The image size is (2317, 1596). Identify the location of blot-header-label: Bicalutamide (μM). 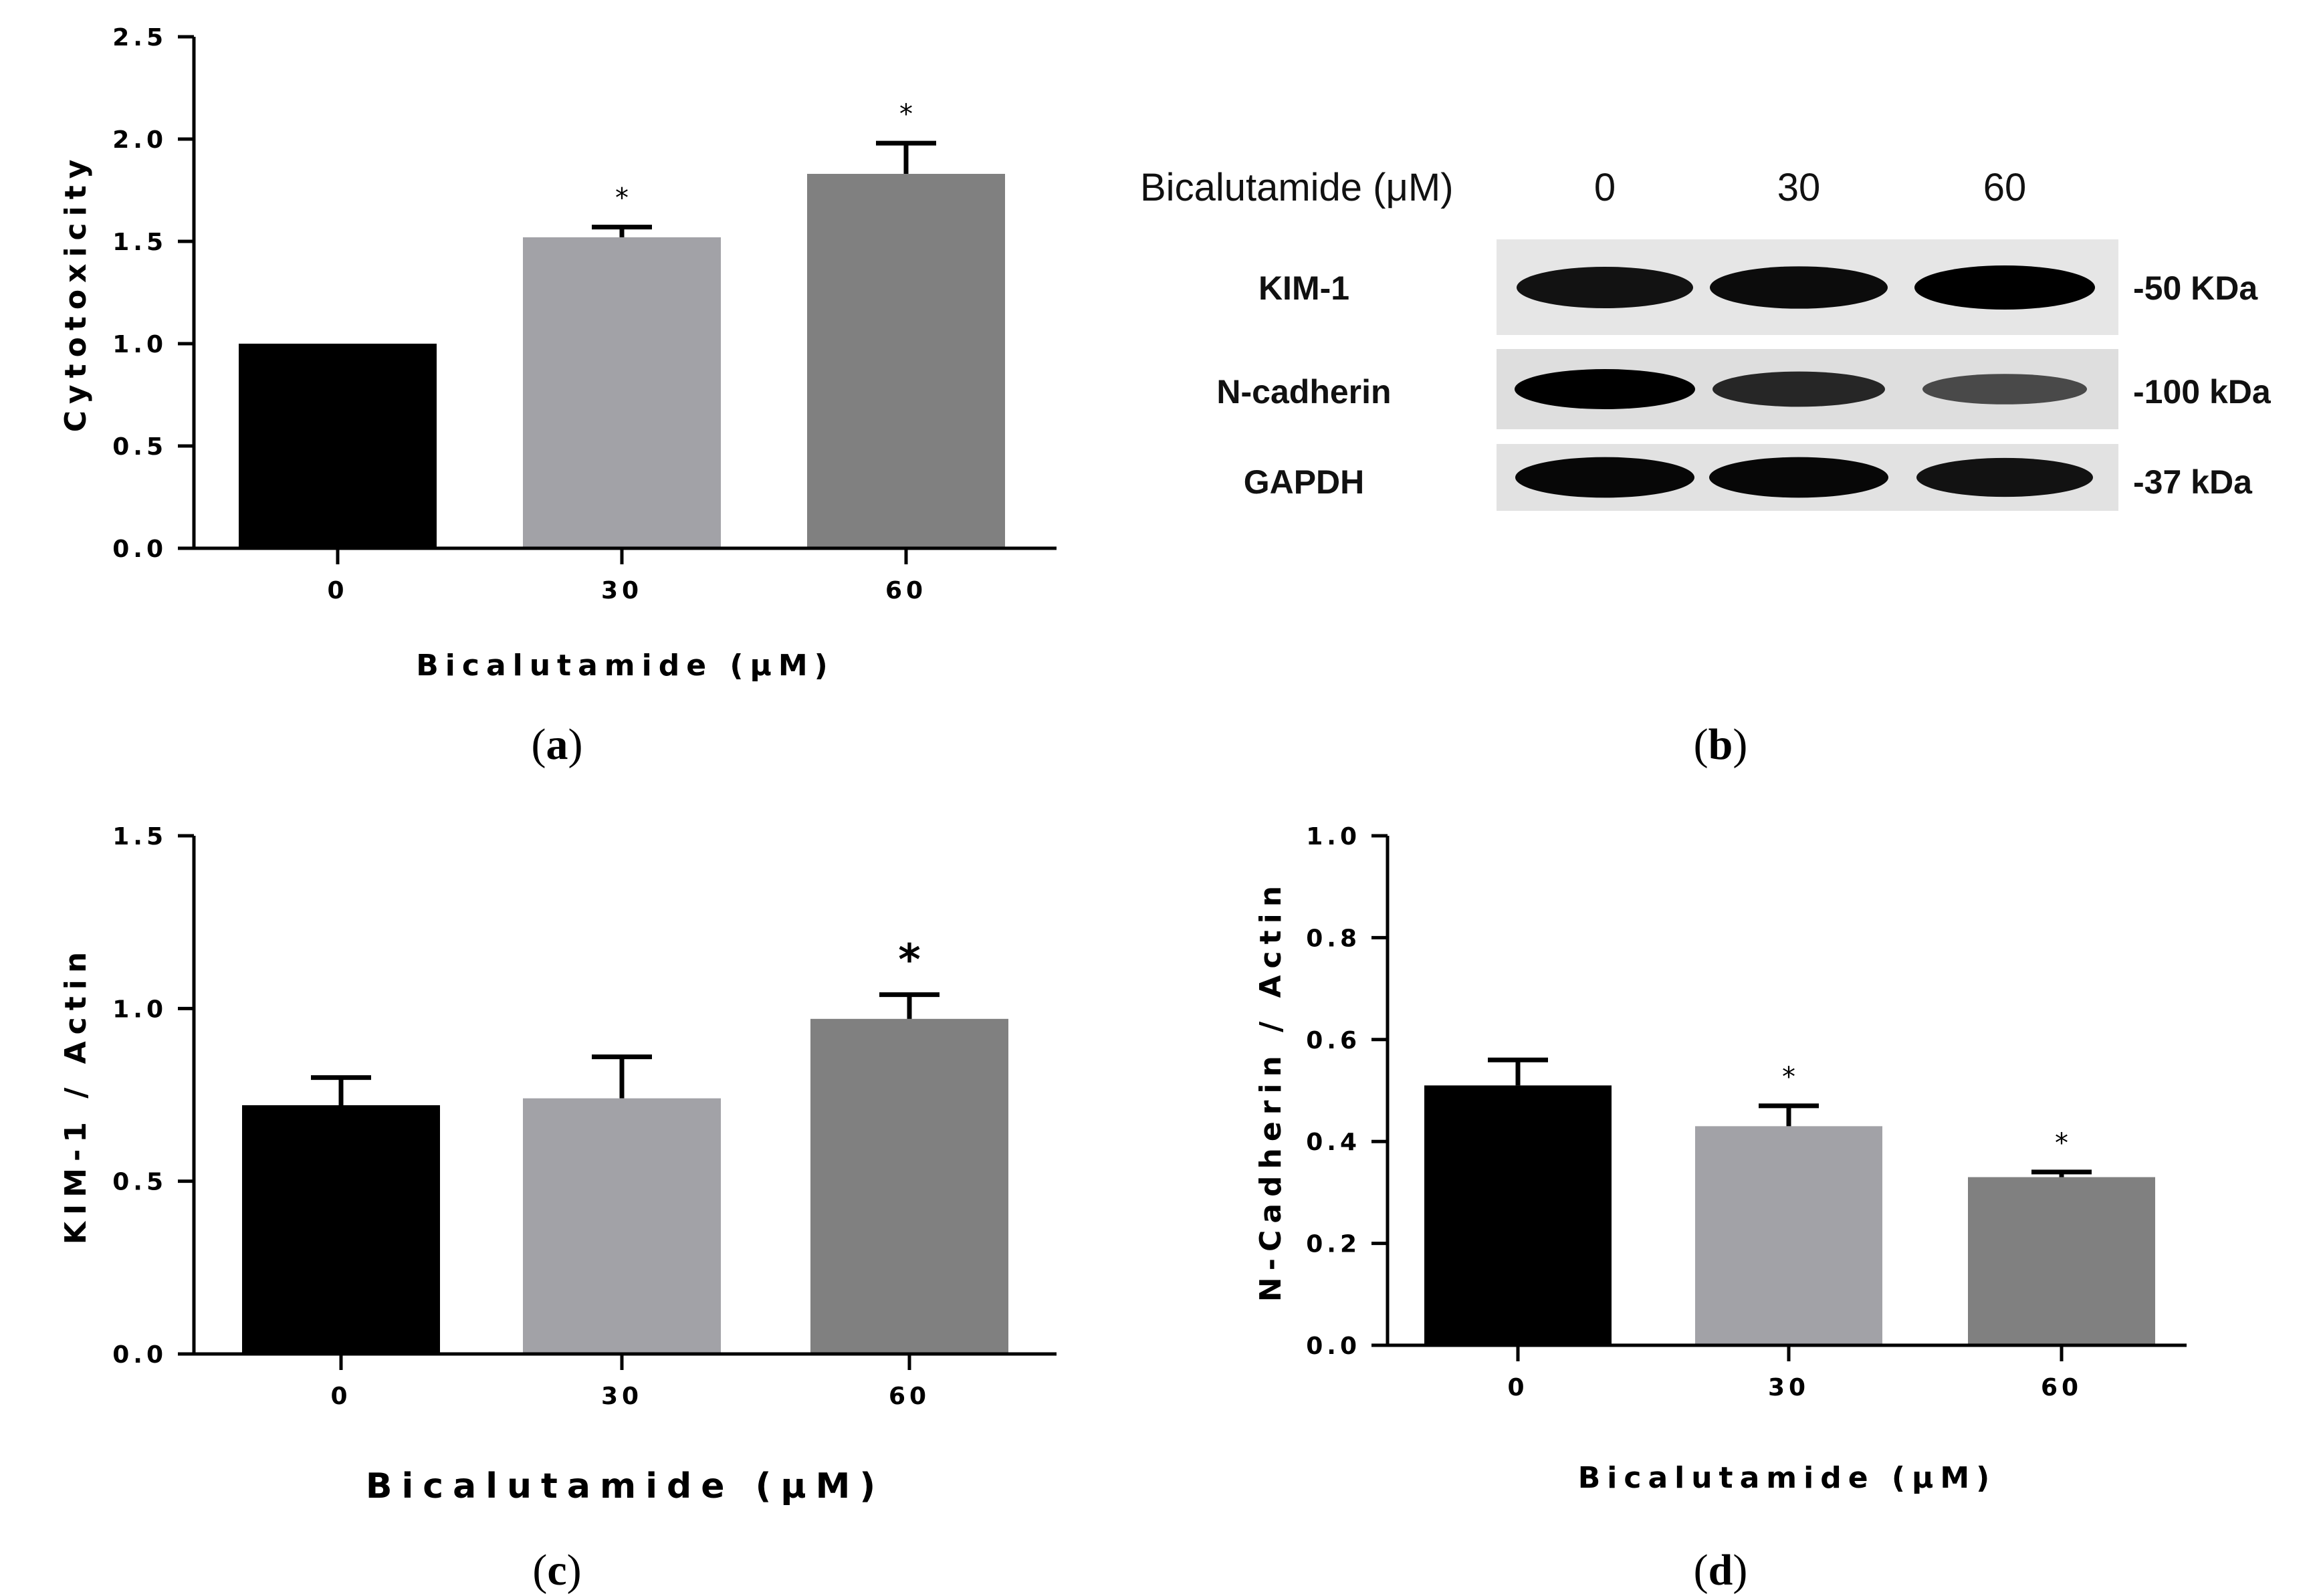
(1297, 187).